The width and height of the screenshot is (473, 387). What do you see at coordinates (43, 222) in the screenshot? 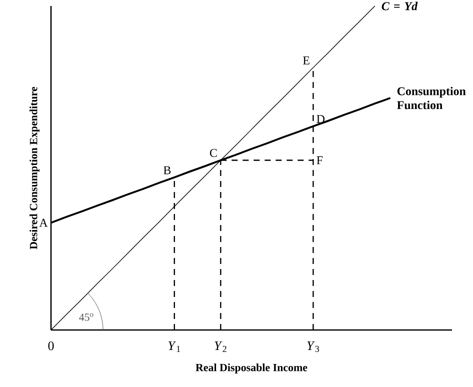
I see `annotation: A` at bounding box center [43, 222].